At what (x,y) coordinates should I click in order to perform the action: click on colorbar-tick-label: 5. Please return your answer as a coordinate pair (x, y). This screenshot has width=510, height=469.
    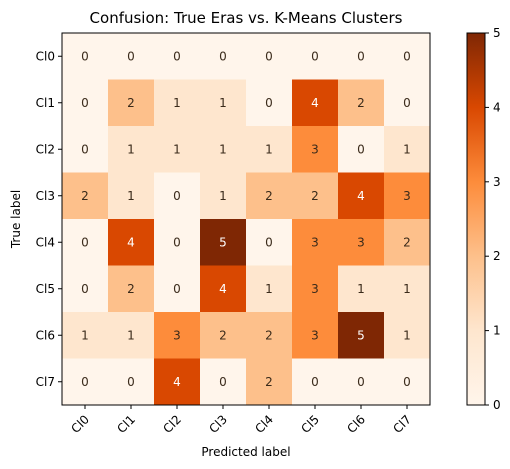
    Looking at the image, I should click on (497, 33).